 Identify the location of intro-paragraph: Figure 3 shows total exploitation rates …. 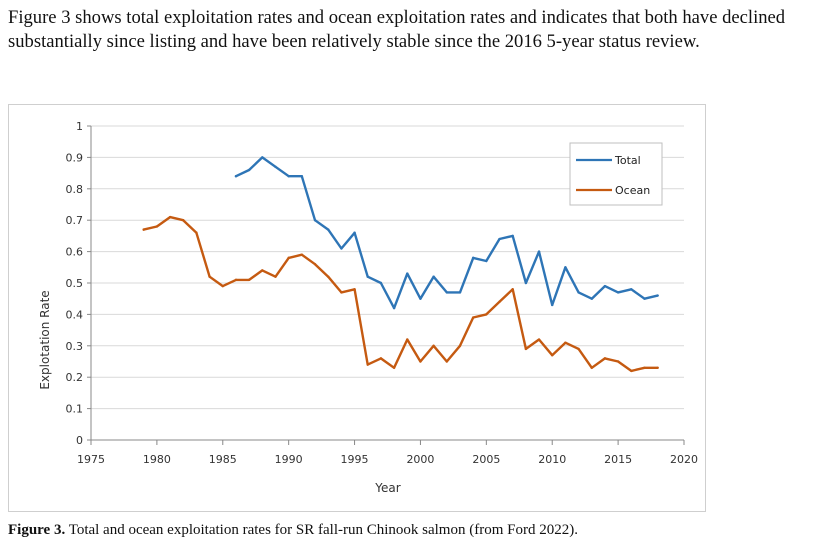
(397, 29).